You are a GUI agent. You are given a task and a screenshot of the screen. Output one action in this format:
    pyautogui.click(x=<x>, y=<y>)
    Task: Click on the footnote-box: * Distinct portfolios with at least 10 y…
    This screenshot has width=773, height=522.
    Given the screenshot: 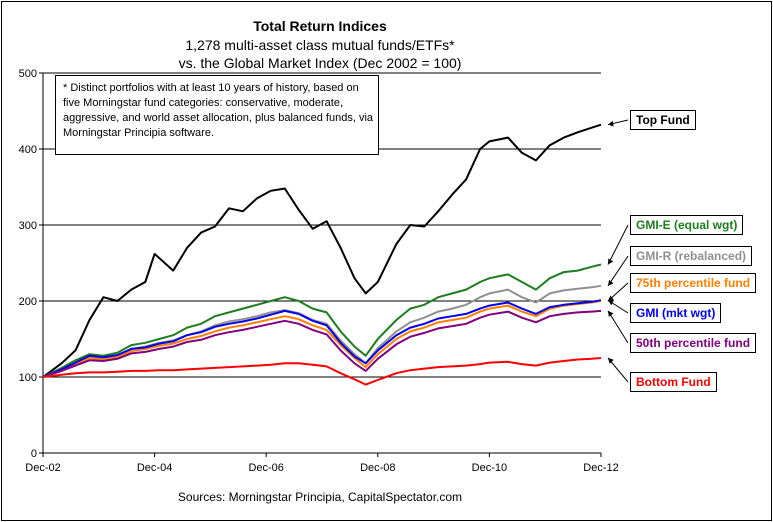 What is the action you would take?
    pyautogui.click(x=217, y=115)
    